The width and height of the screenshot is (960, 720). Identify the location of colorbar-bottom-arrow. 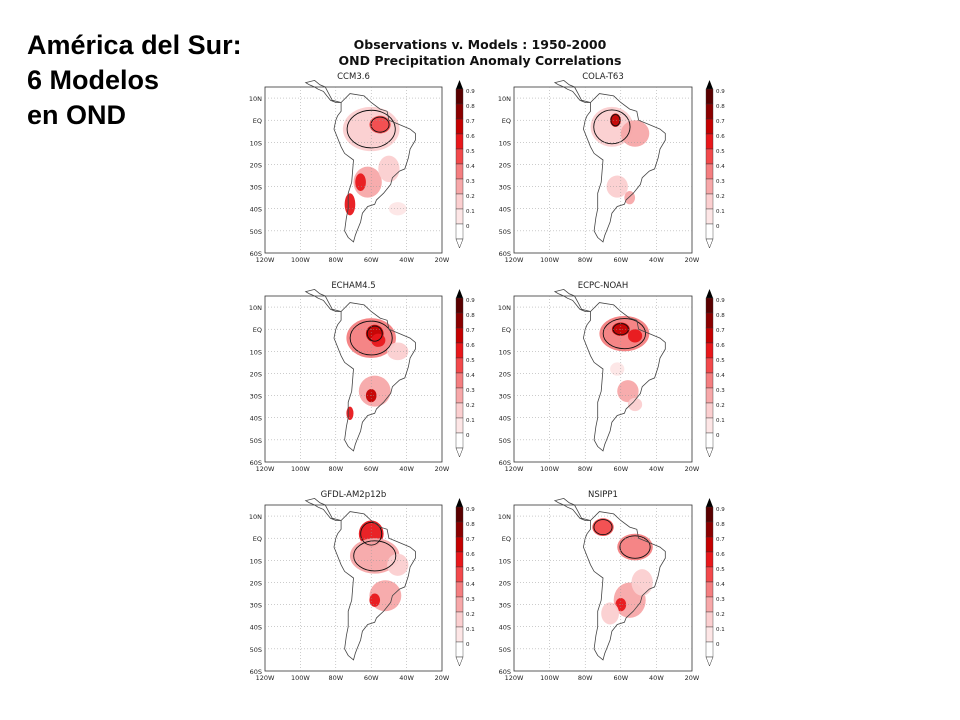
(459, 452).